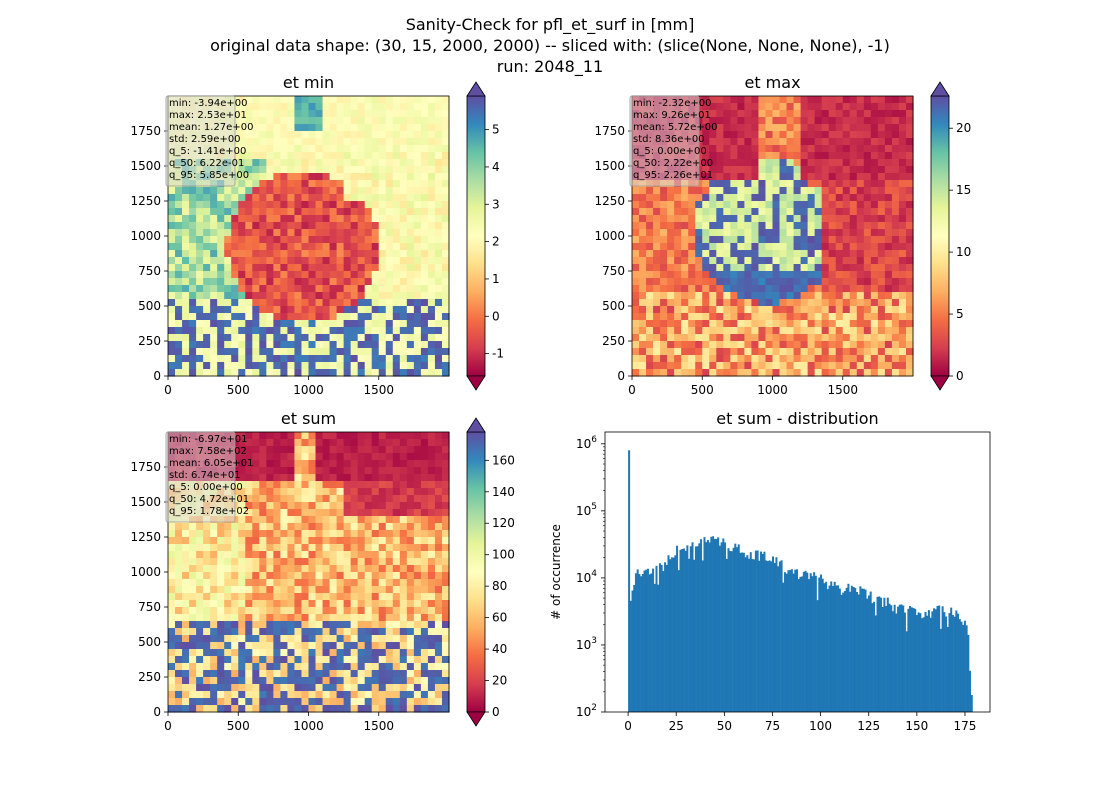 The image size is (1100, 800). What do you see at coordinates (209, 175) in the screenshot?
I see `stats-line: q_95: 5.85e+00` at bounding box center [209, 175].